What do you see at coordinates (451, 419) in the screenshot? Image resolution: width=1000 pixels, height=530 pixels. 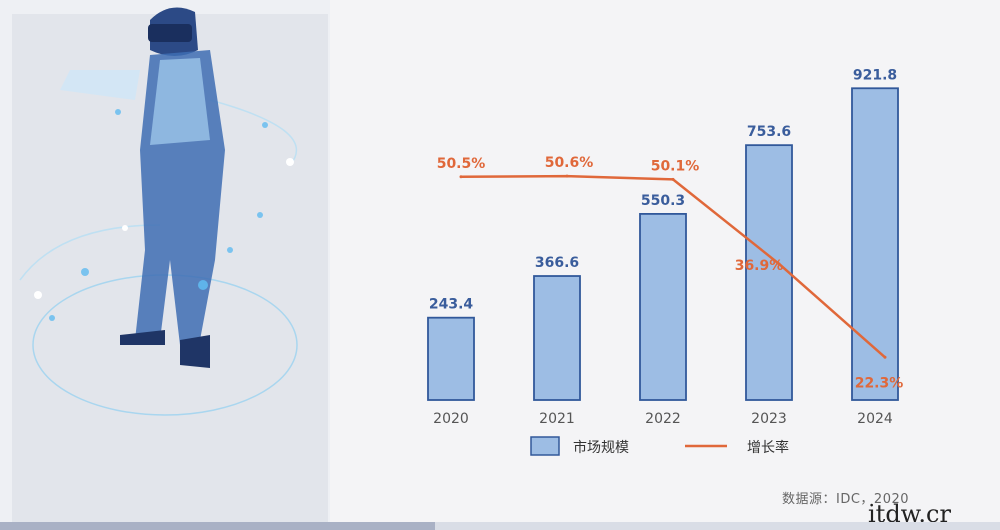 I see `x-tick-label: 2020` at bounding box center [451, 419].